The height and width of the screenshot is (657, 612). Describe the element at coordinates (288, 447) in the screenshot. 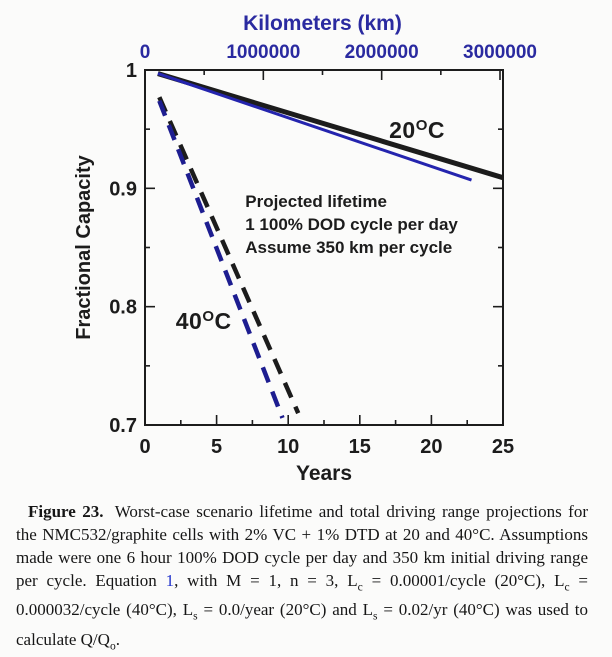

I see `x-tick-label: 10` at that location.